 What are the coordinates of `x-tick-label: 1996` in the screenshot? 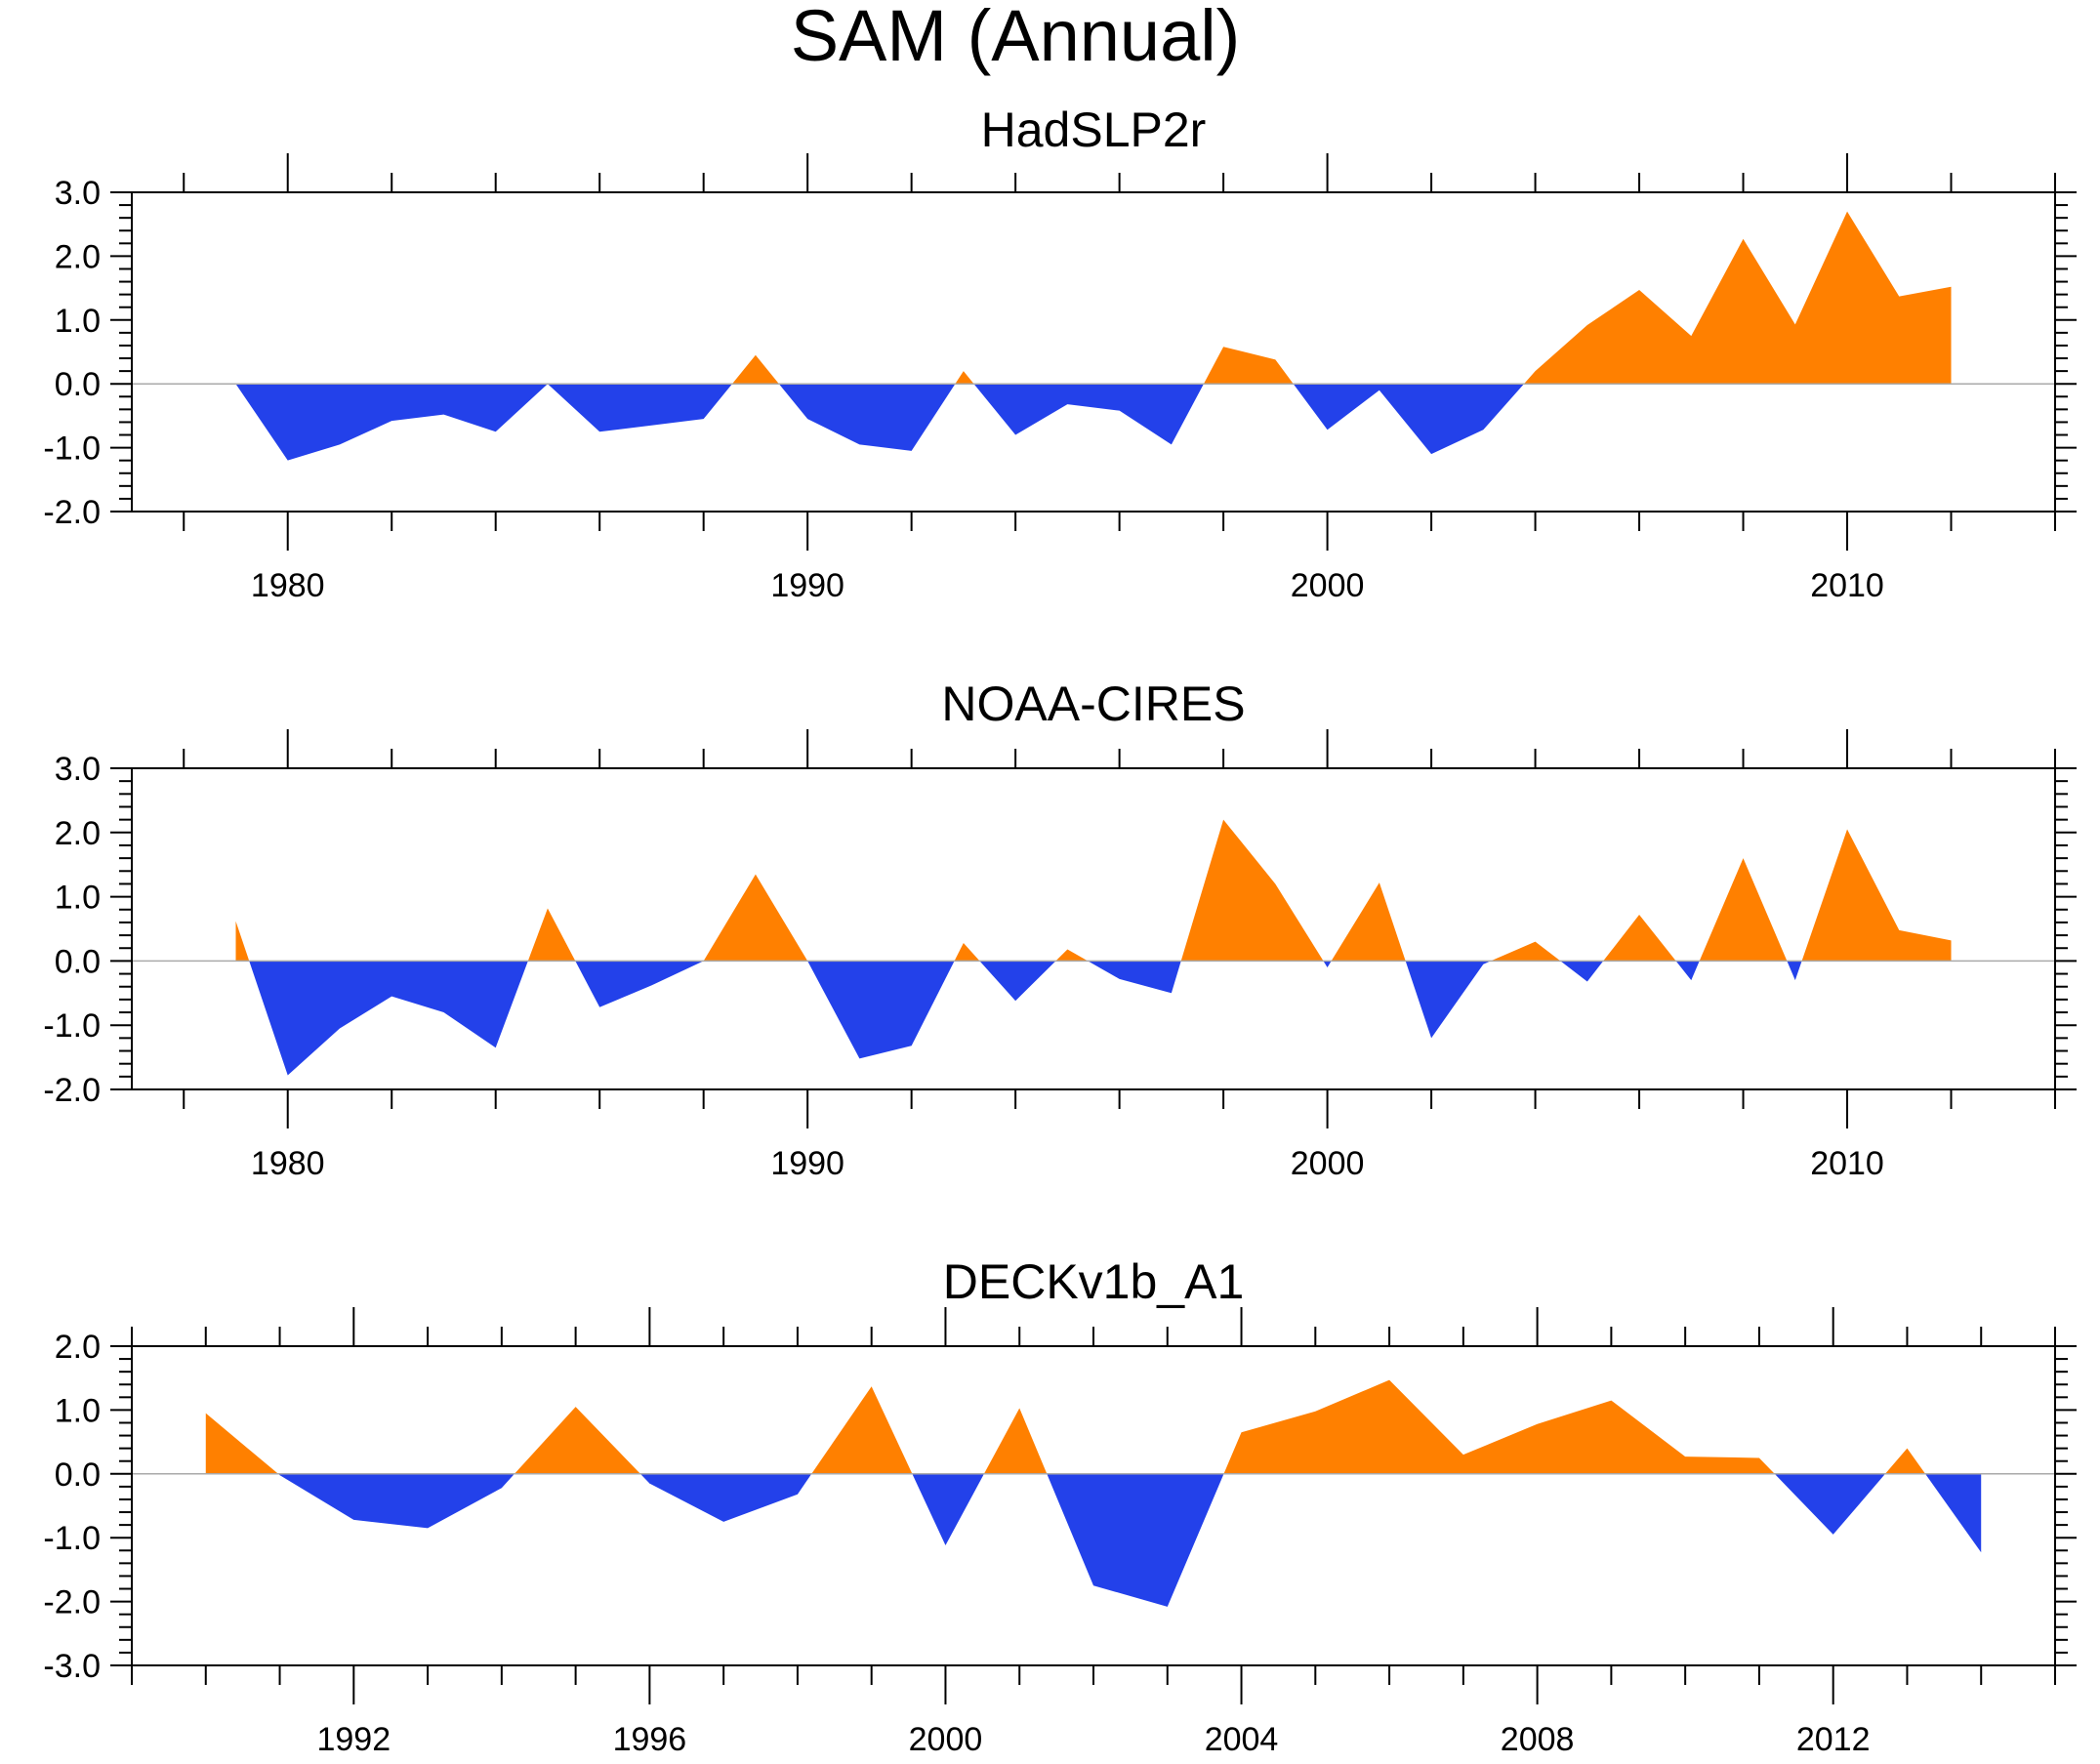 It's located at (650, 1739).